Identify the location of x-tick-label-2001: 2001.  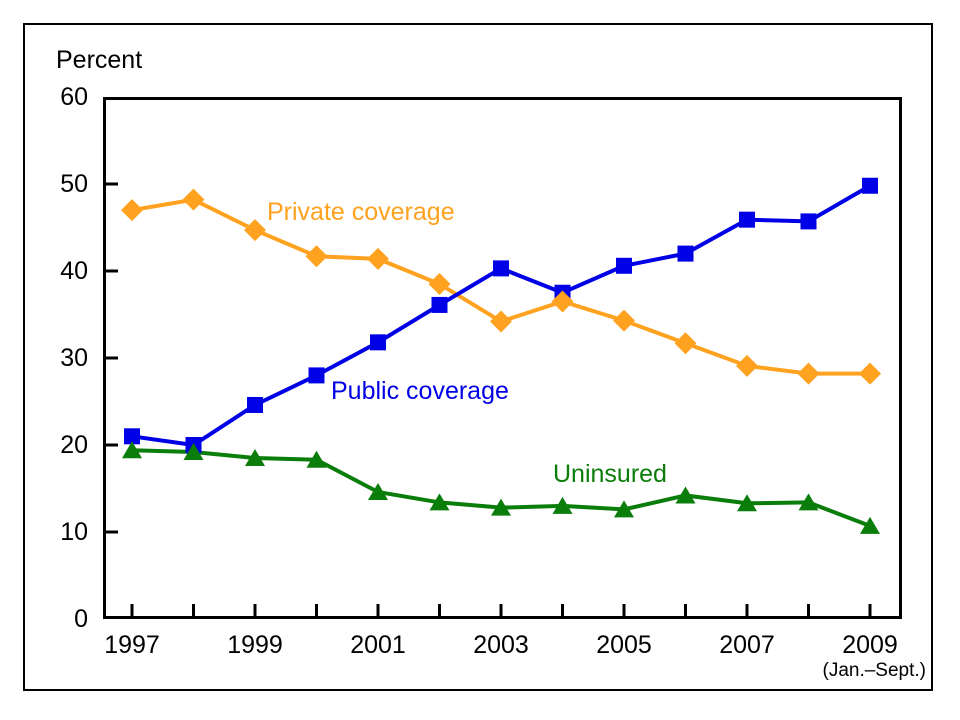
(378, 645).